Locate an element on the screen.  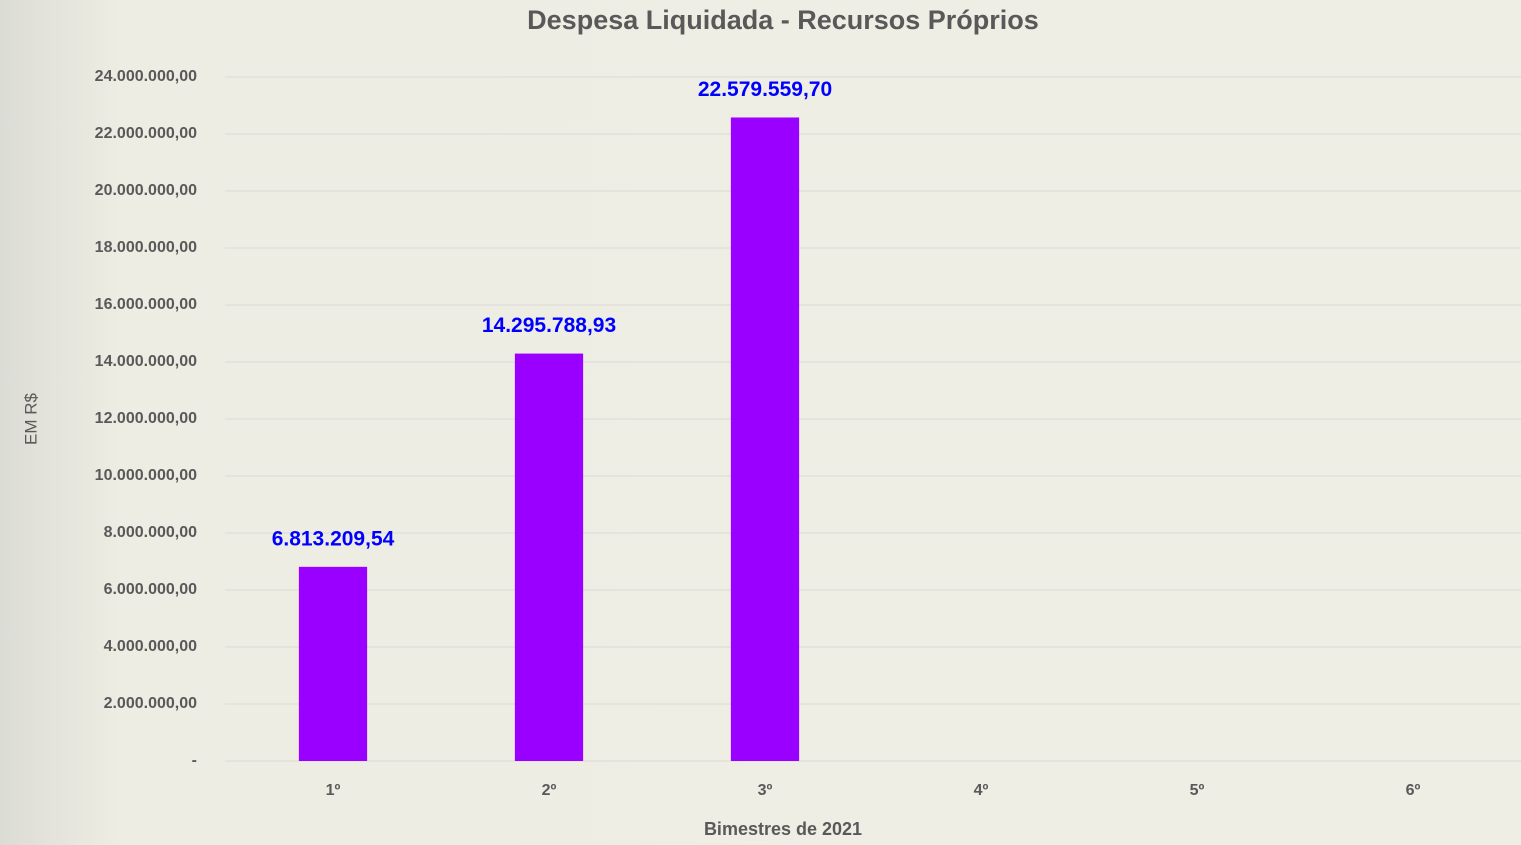
y-tick-label: 4.000.000,00 is located at coordinates (151, 646).